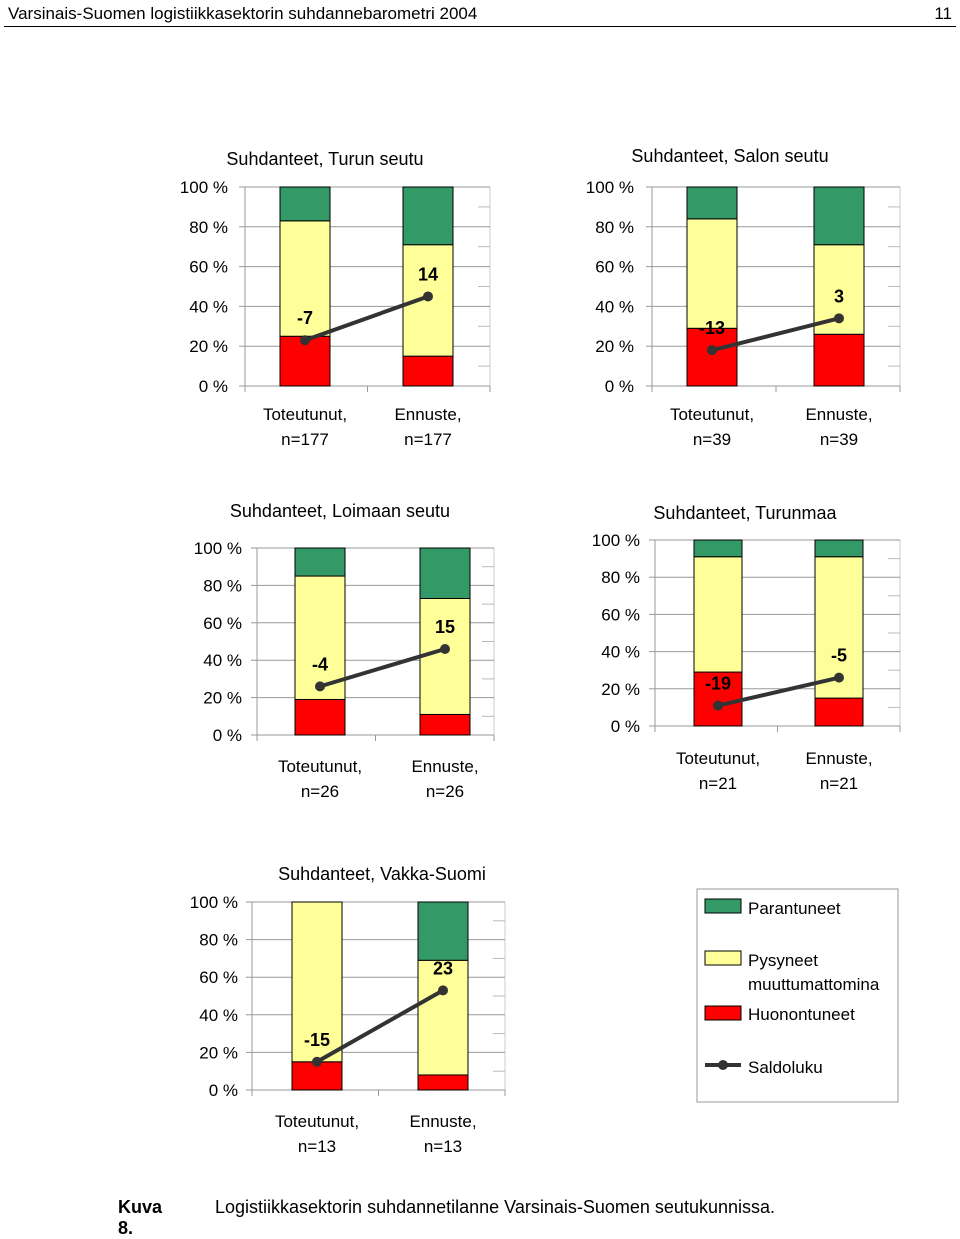 The width and height of the screenshot is (960, 1239). Describe the element at coordinates (324, 159) in the screenshot. I see `chart-title: Suhdanteet, Turun seutu` at that location.